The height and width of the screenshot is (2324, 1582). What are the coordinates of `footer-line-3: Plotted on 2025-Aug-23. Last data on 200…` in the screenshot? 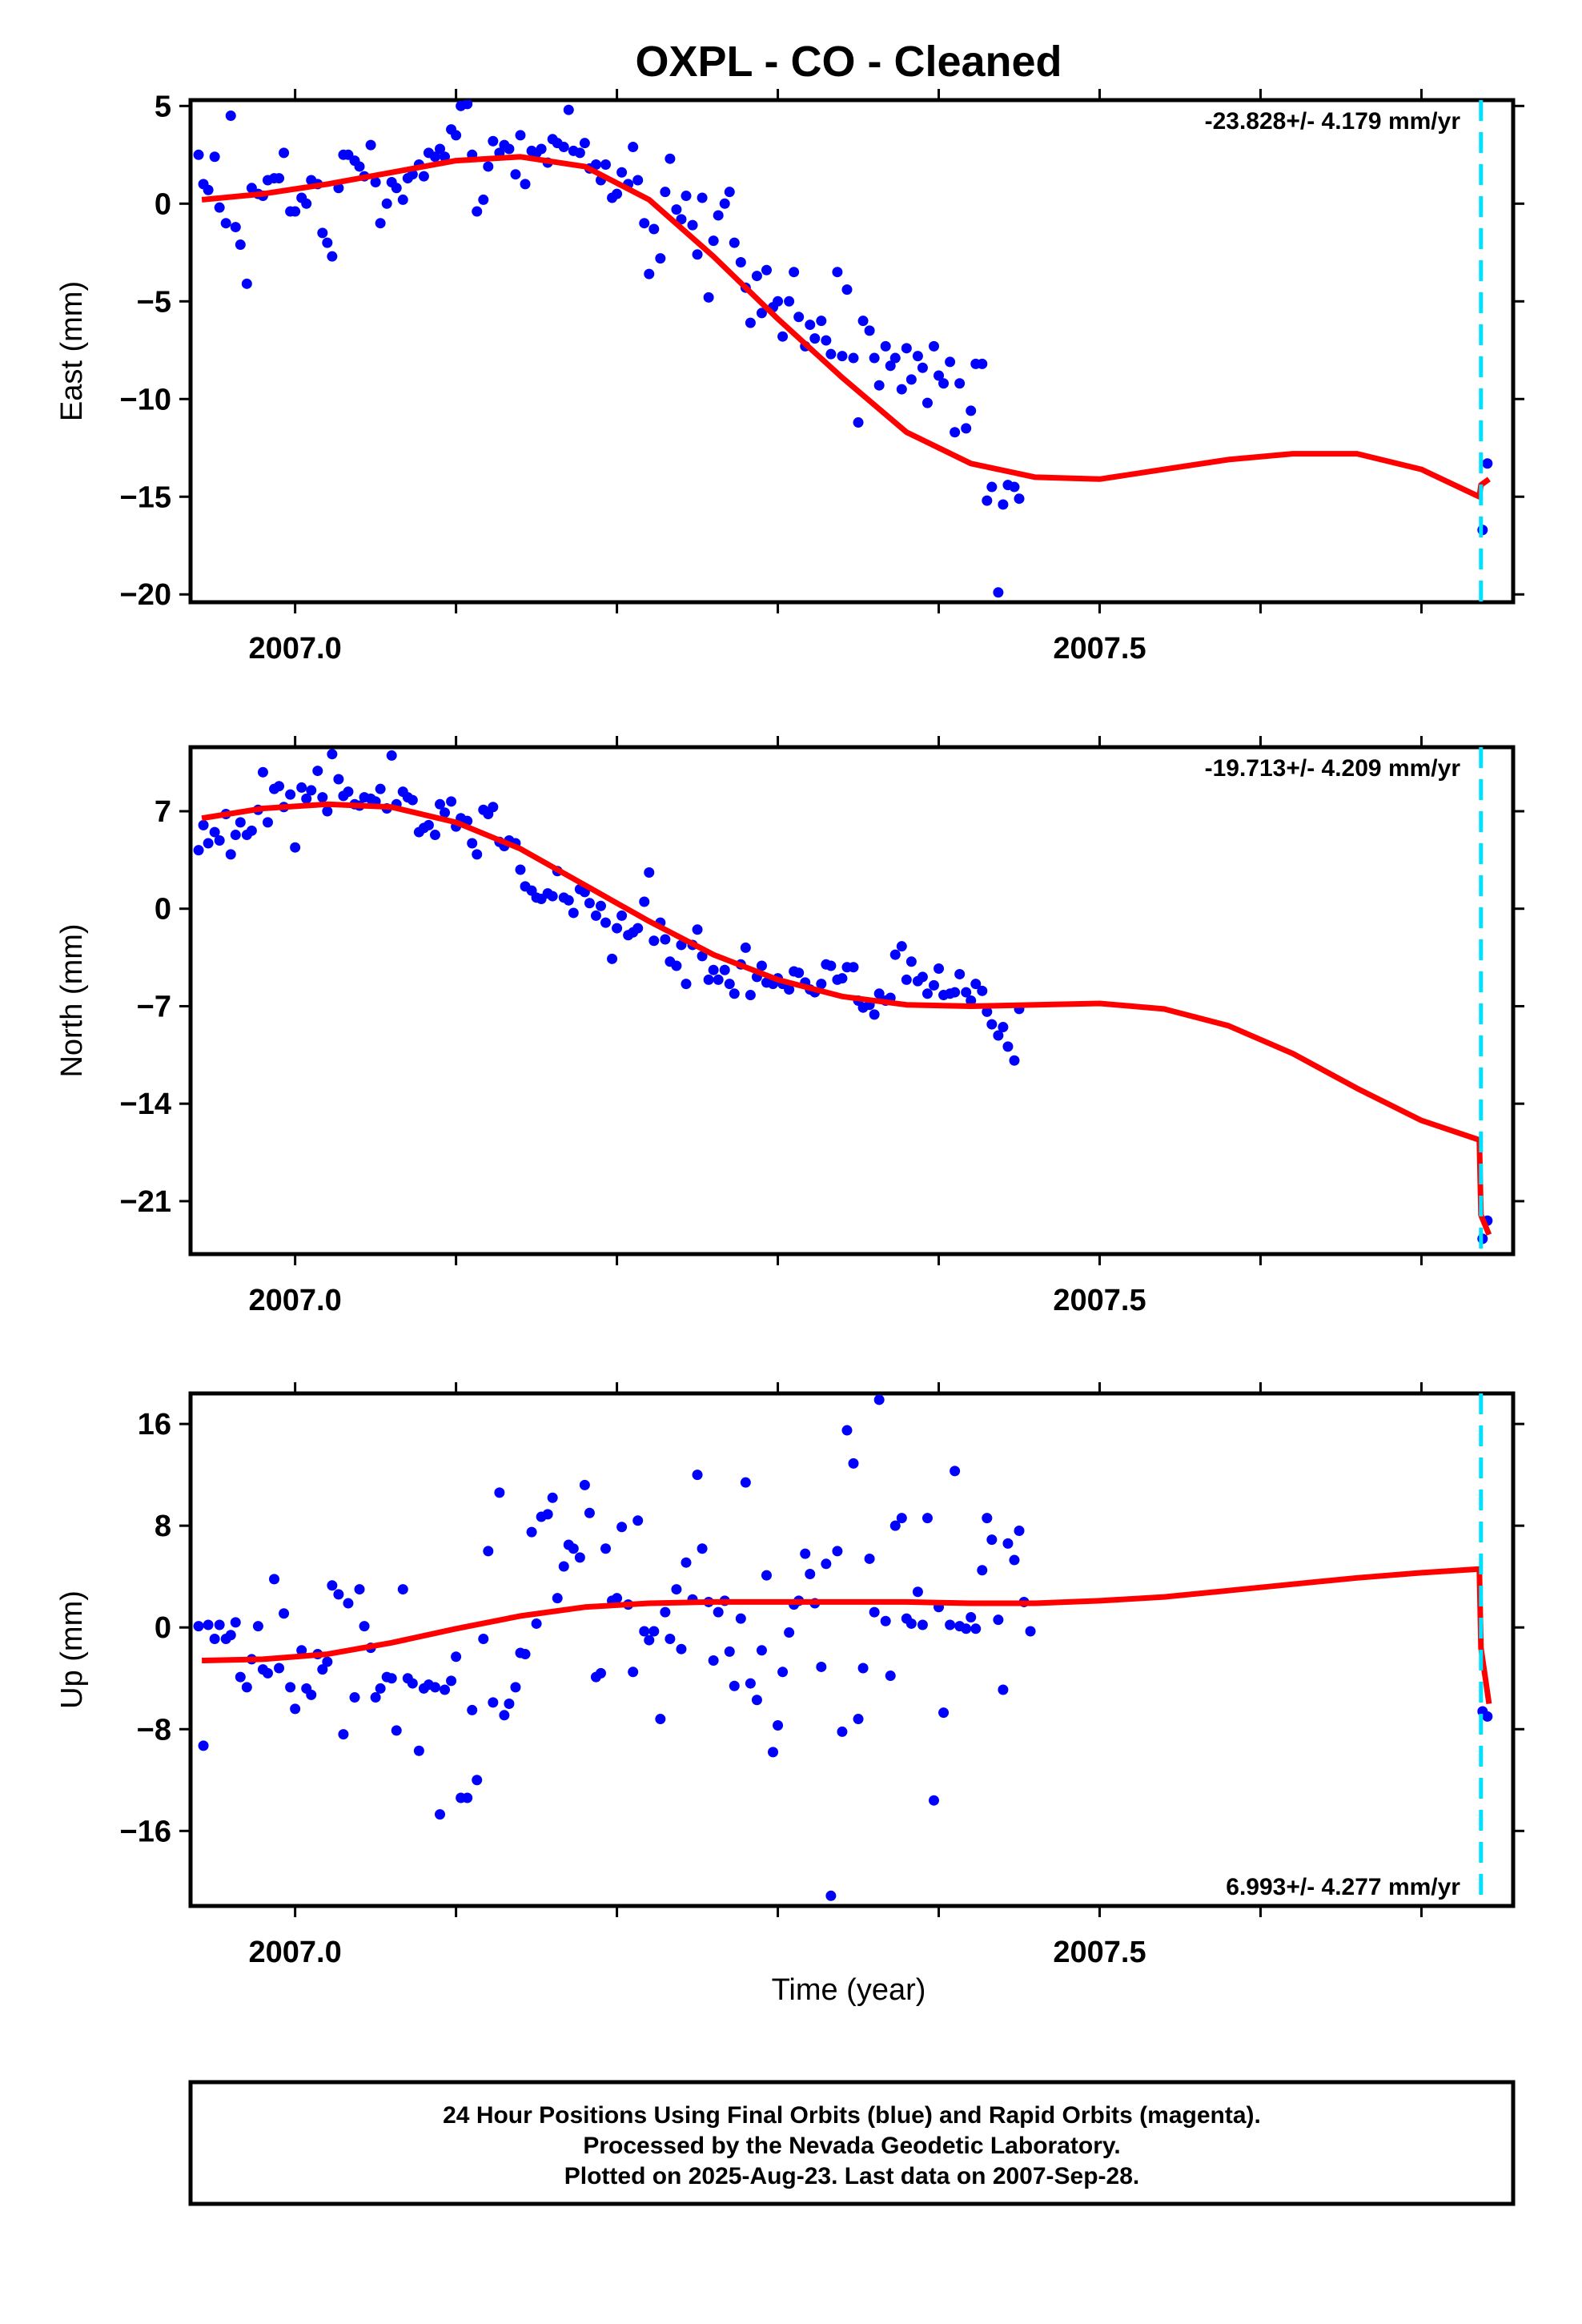 It's located at (852, 2176).